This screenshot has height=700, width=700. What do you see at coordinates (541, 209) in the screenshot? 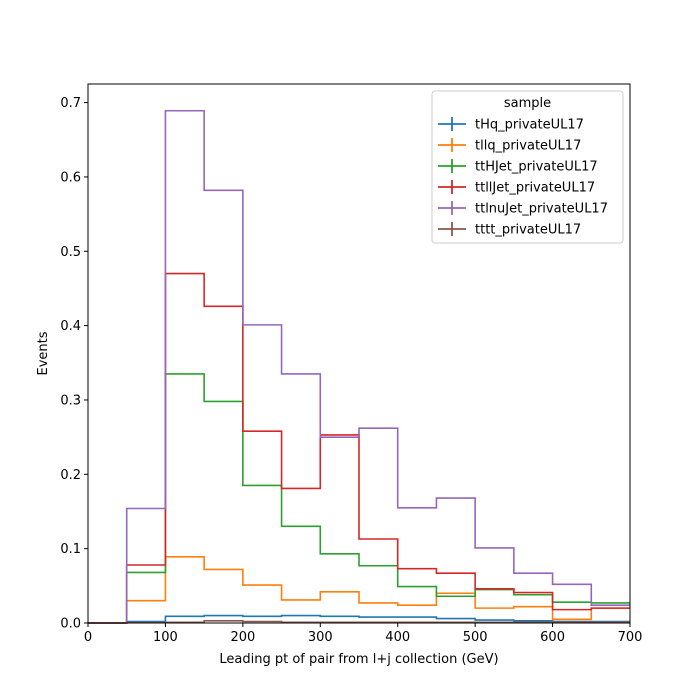
I see `legend-label: ttlnuJet_privateUL17` at bounding box center [541, 209].